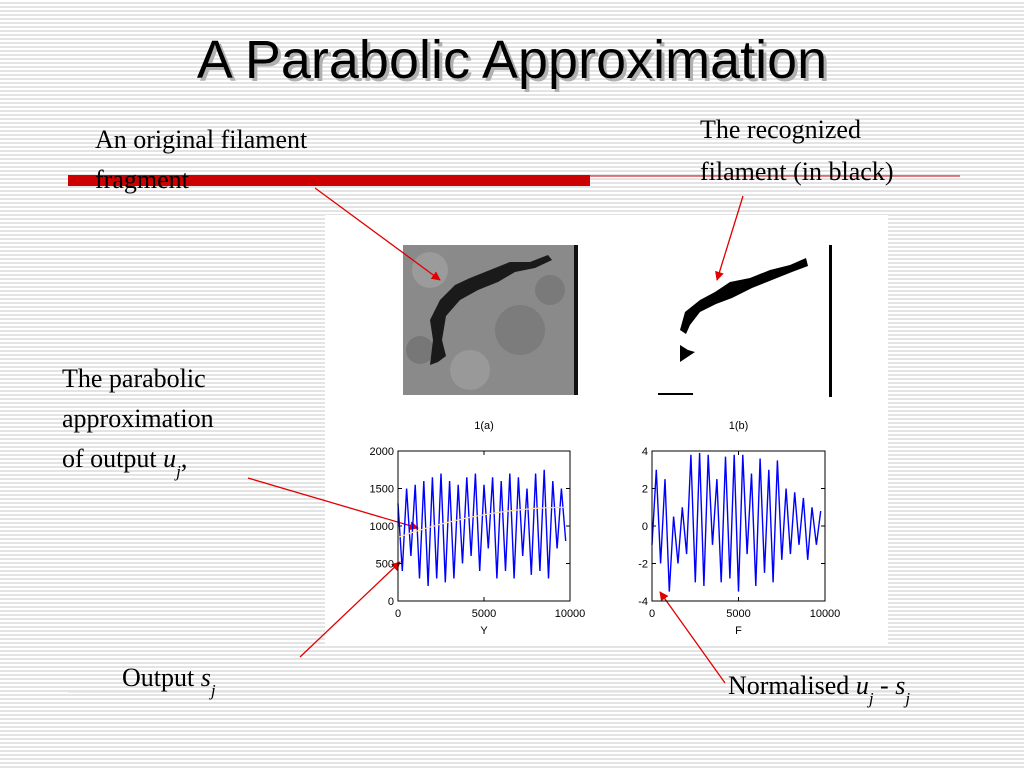 This screenshot has height=768, width=1024. Describe the element at coordinates (184, 458) in the screenshot. I see `annotation-run: ,` at that location.